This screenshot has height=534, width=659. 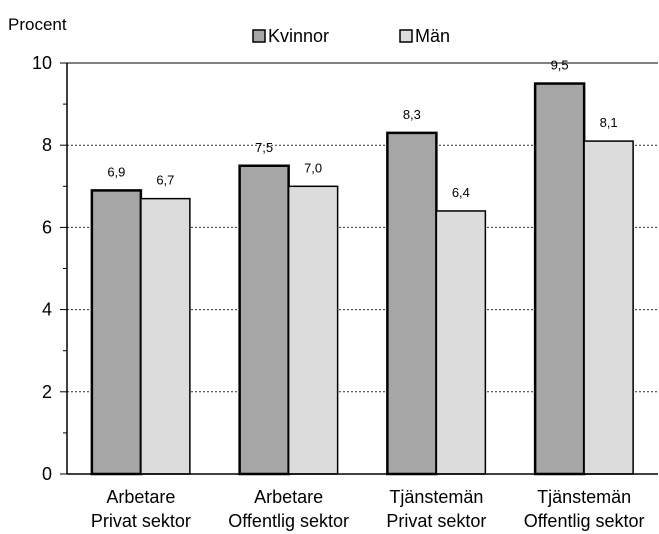 I want to click on legend-label: Män, so click(x=432, y=36).